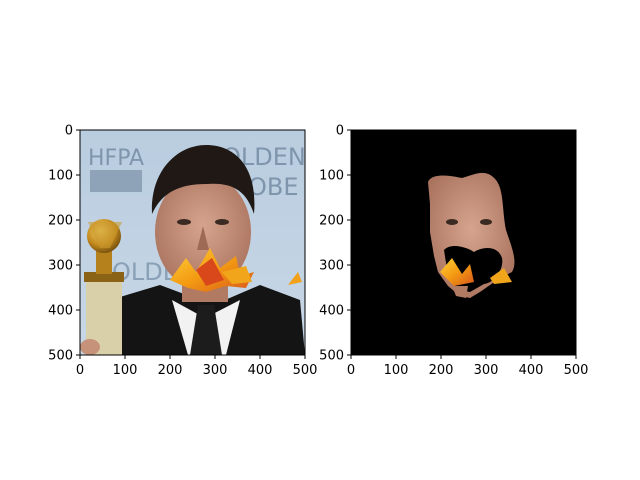  I want to click on left-y-tick-label: 200, so click(60, 221).